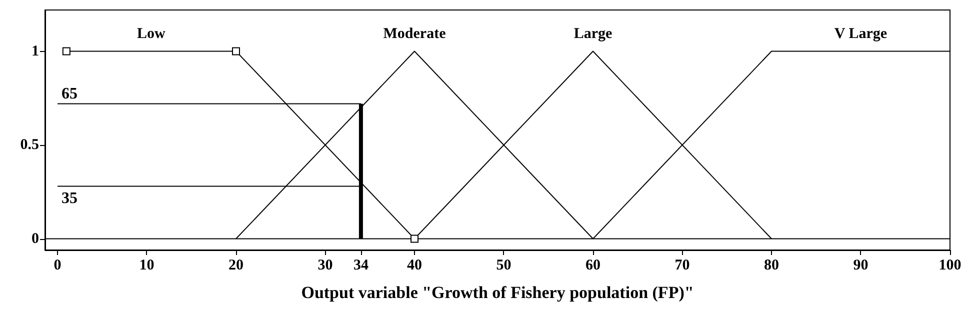  What do you see at coordinates (146, 266) in the screenshot?
I see `x-tick-label: 10` at bounding box center [146, 266].